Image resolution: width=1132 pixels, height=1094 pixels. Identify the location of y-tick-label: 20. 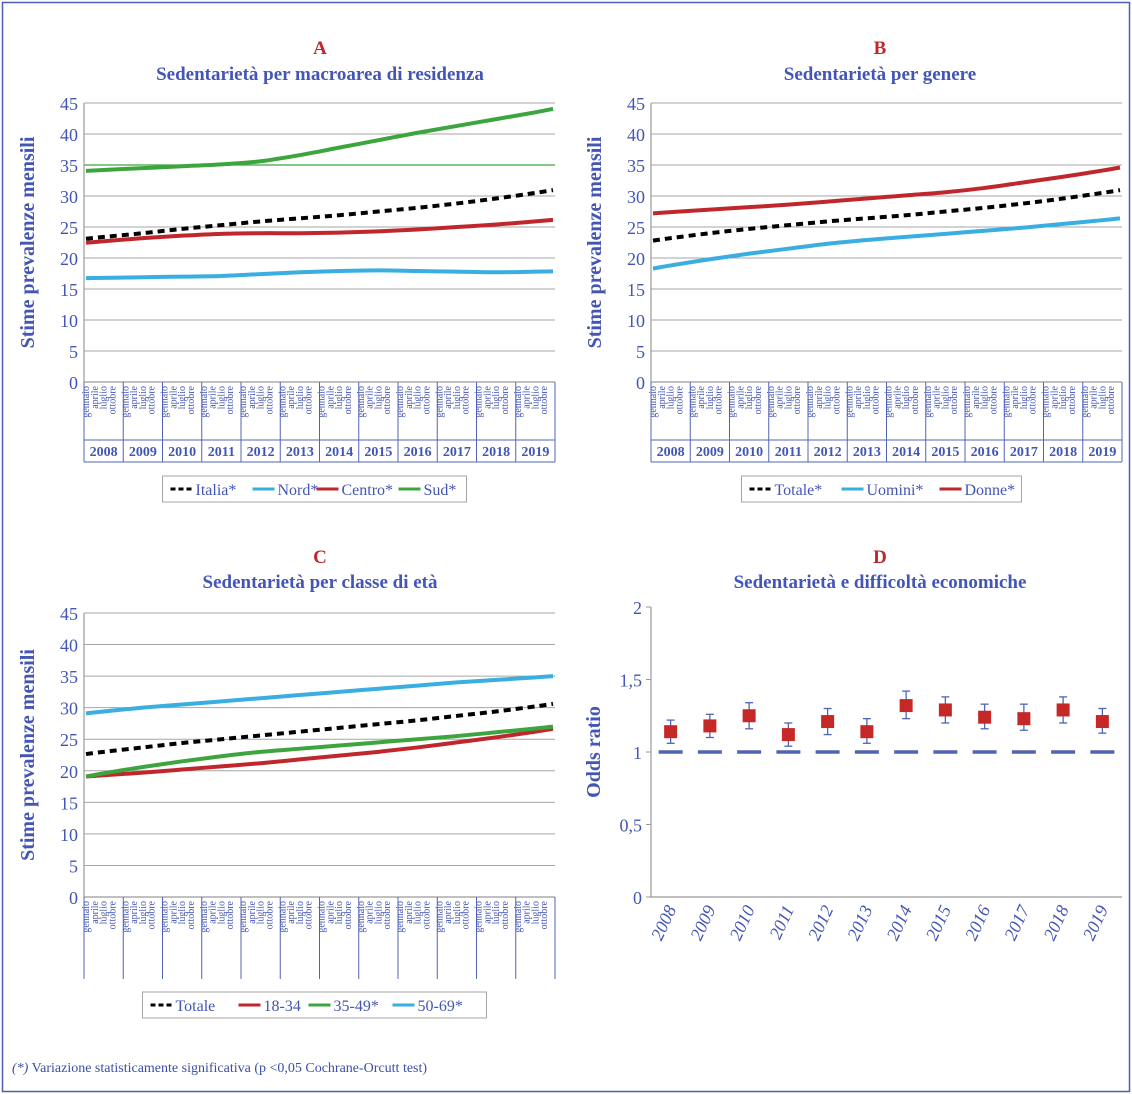
(69, 259).